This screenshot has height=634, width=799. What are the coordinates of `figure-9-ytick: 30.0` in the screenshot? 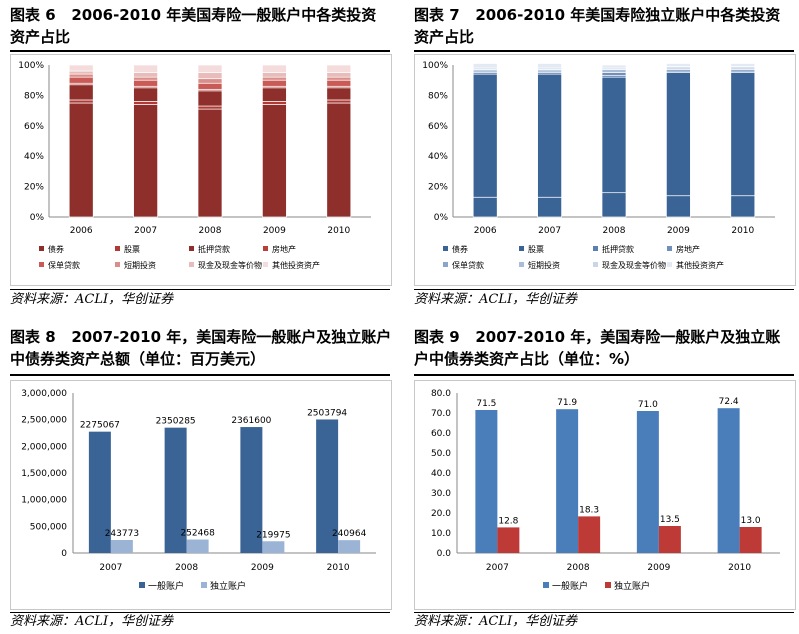 It's located at (441, 494).